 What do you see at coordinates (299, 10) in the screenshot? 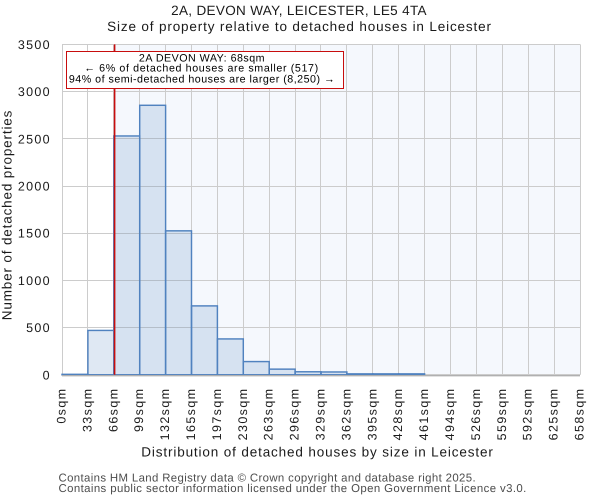
I see `svg-text:2A, DEVON WAY, LEICESTER, LE5: 2A, DEVON WAY, LEICESTER, LE5 4TA` at bounding box center [299, 10].